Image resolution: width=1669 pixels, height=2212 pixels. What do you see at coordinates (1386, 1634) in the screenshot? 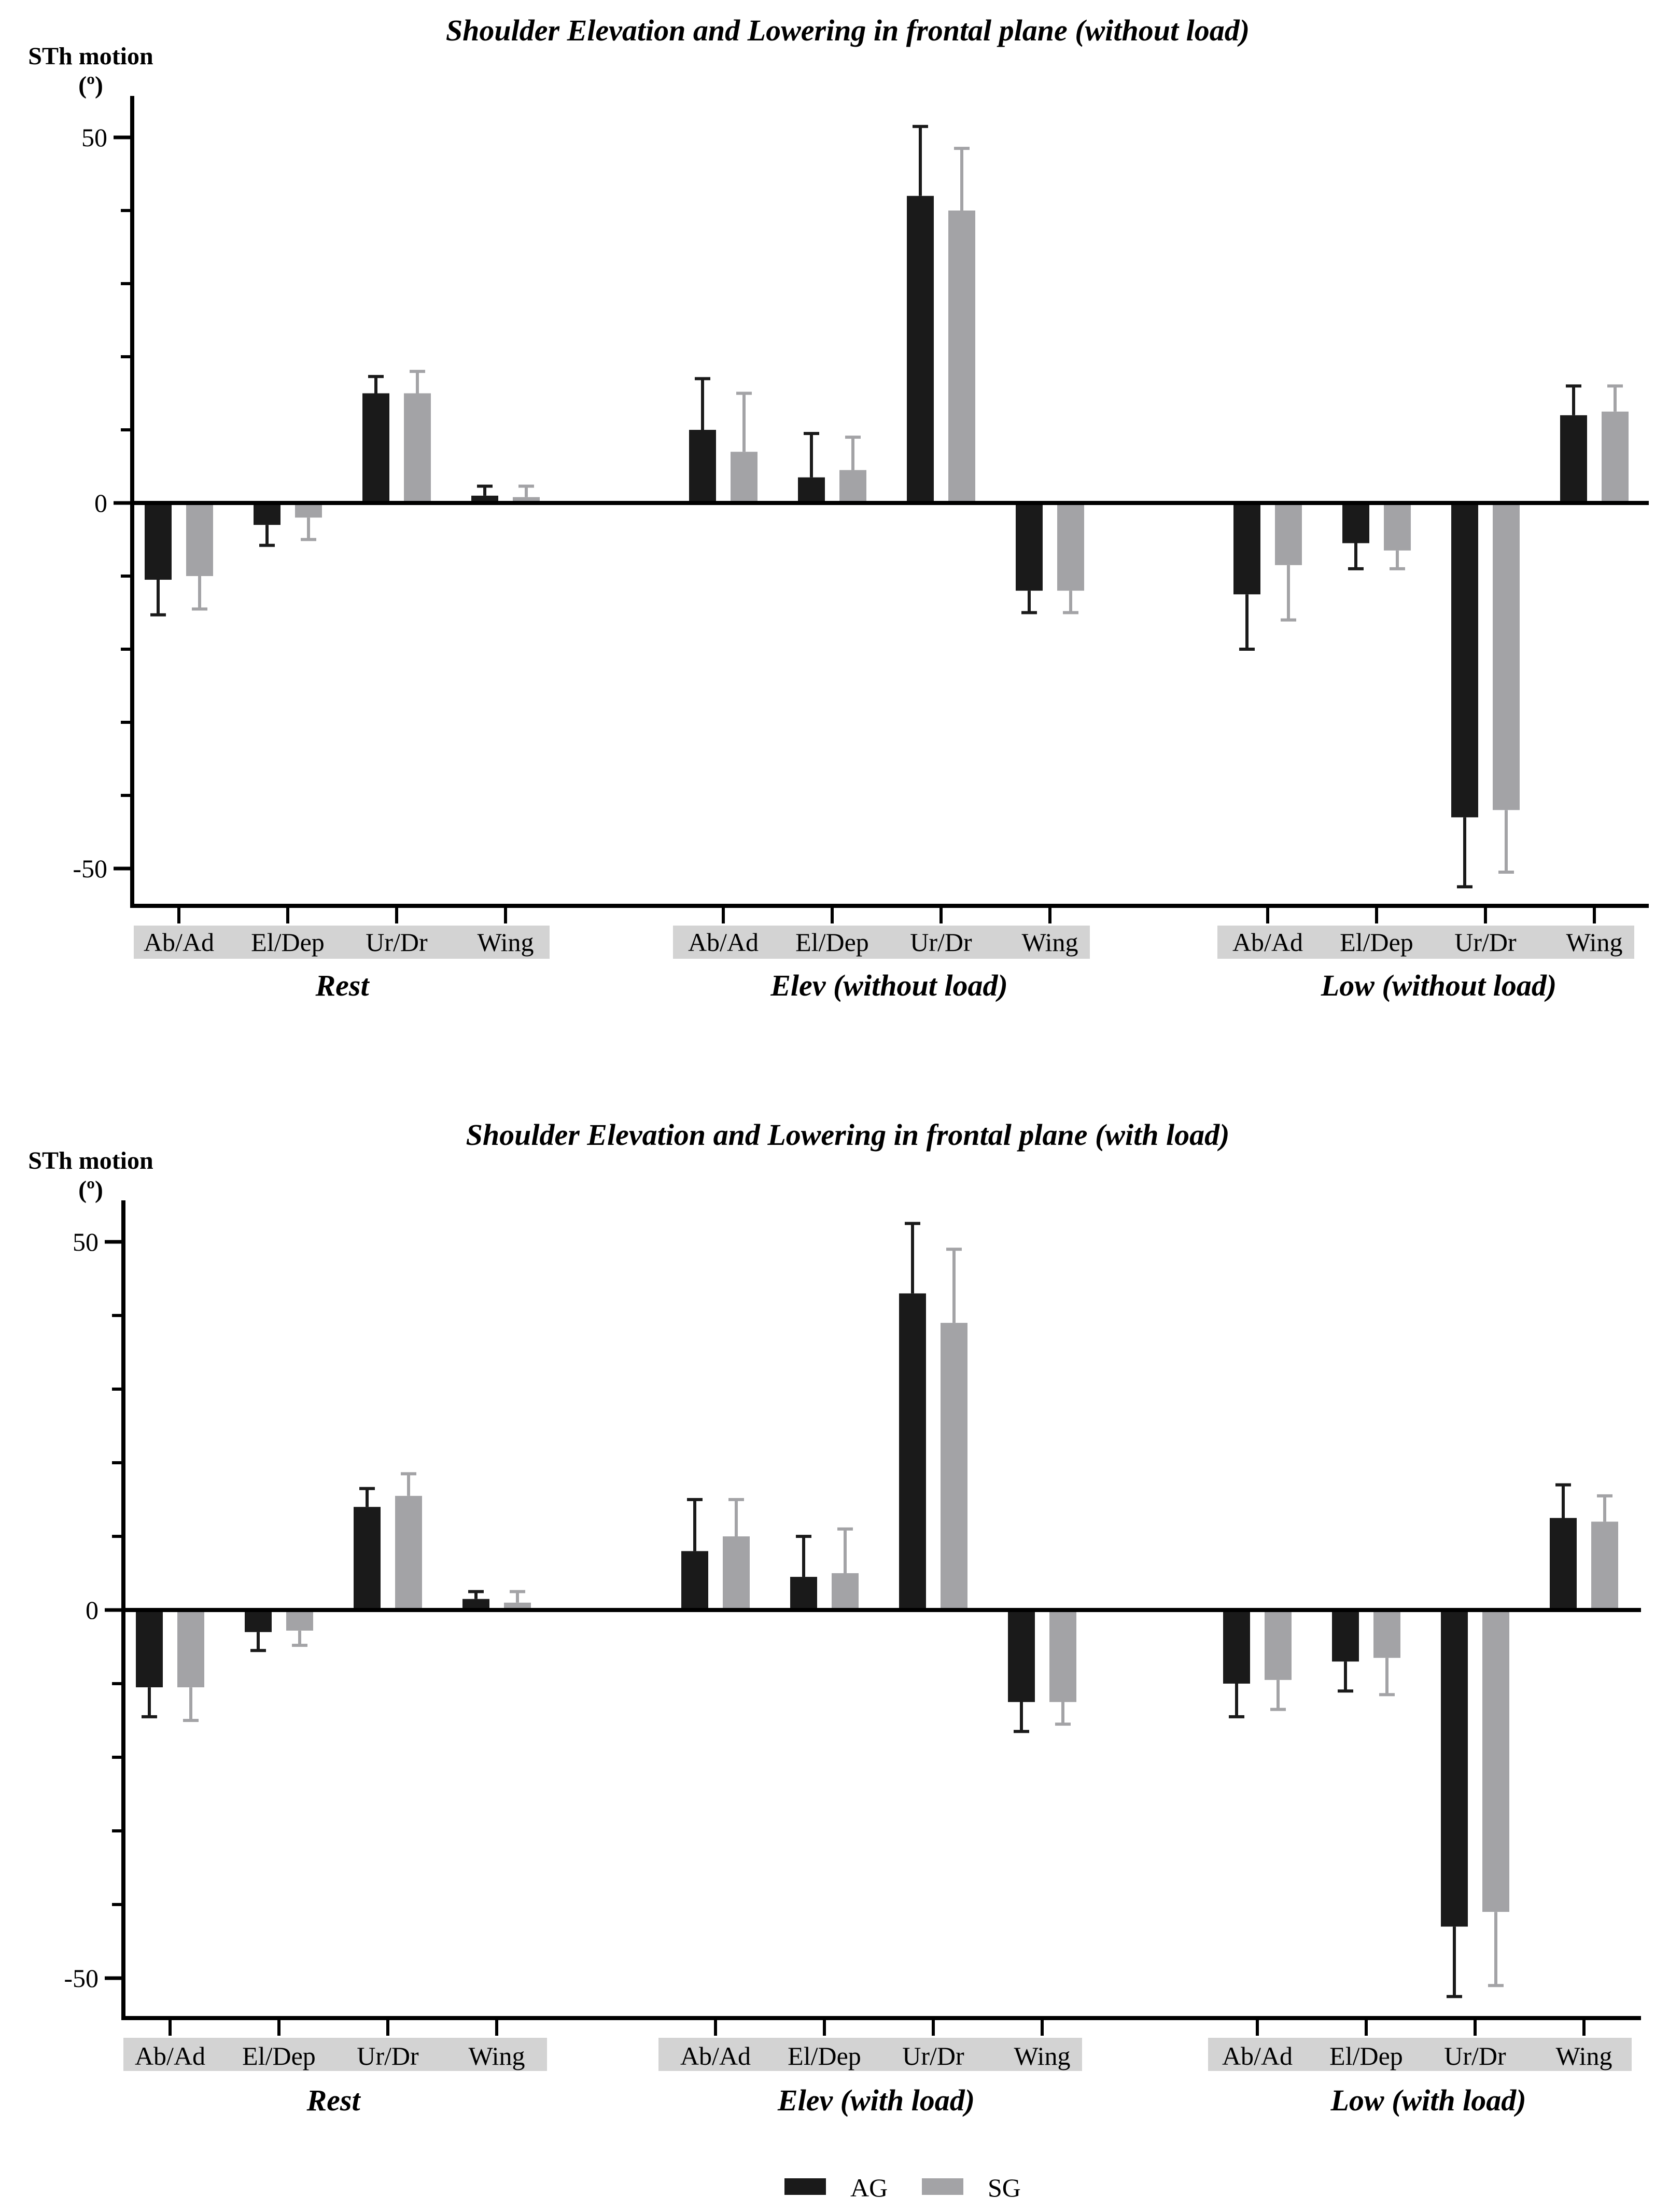
I see `bar-sg-low-with-load-el-dep` at bounding box center [1386, 1634].